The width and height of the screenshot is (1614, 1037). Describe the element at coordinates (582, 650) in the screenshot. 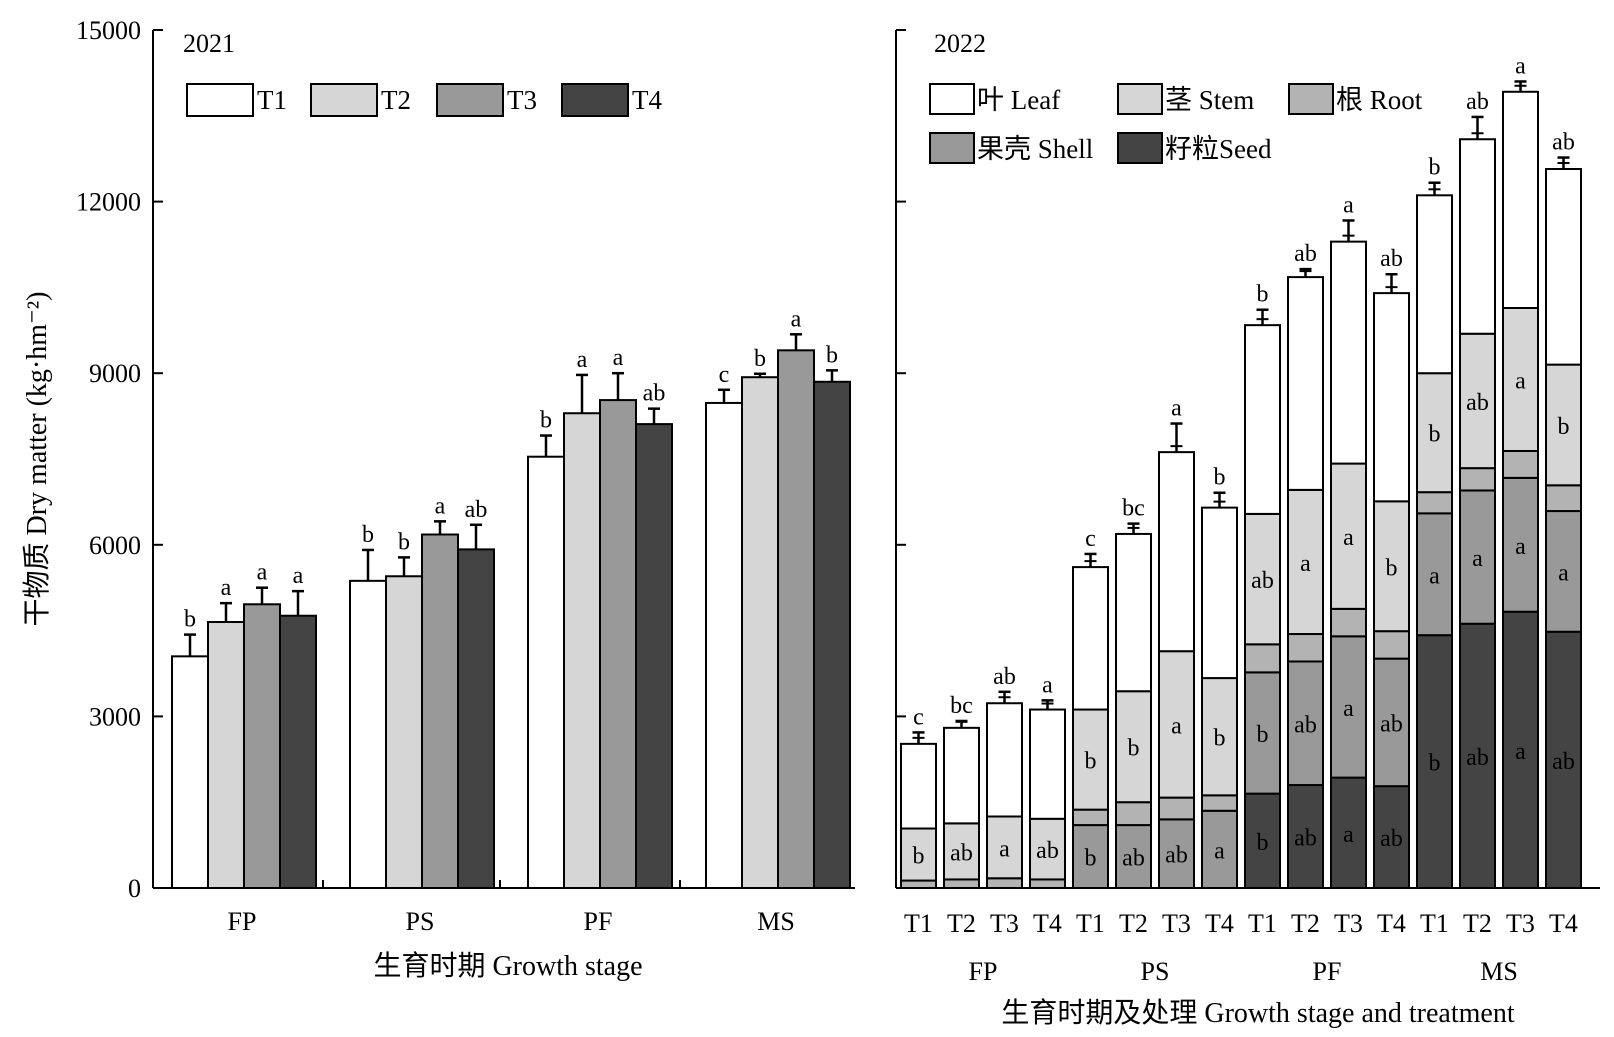

I see `bar-t2-pf` at that location.